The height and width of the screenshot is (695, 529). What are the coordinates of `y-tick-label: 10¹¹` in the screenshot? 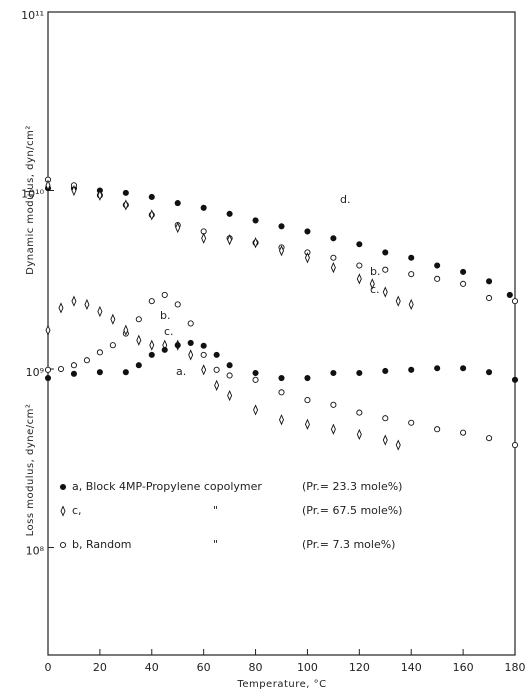 It's located at (32, 15).